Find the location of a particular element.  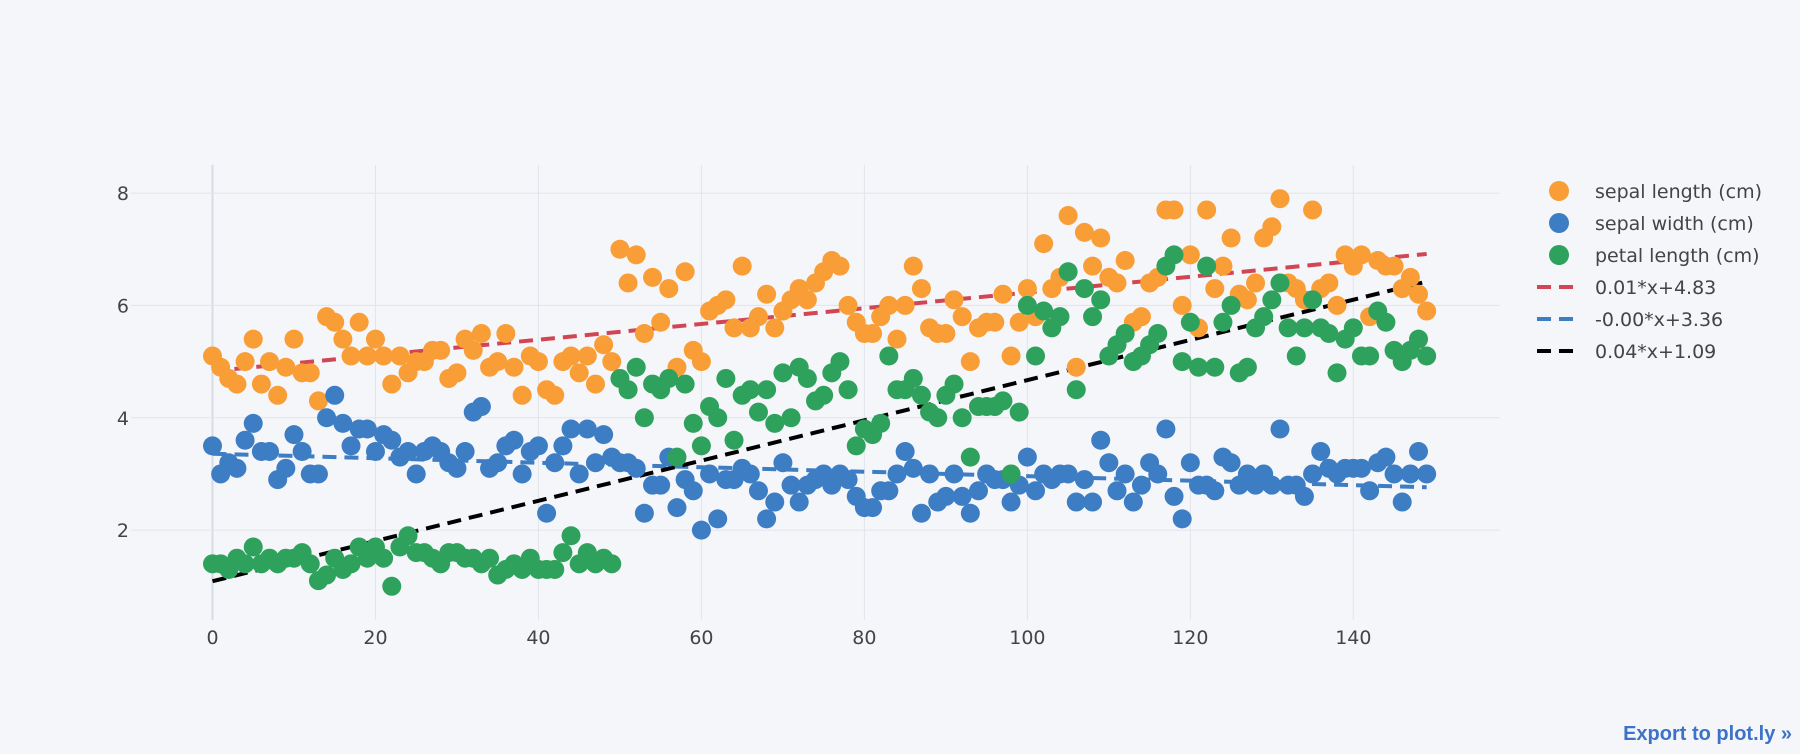

x-tick-label: 60 is located at coordinates (701, 638).